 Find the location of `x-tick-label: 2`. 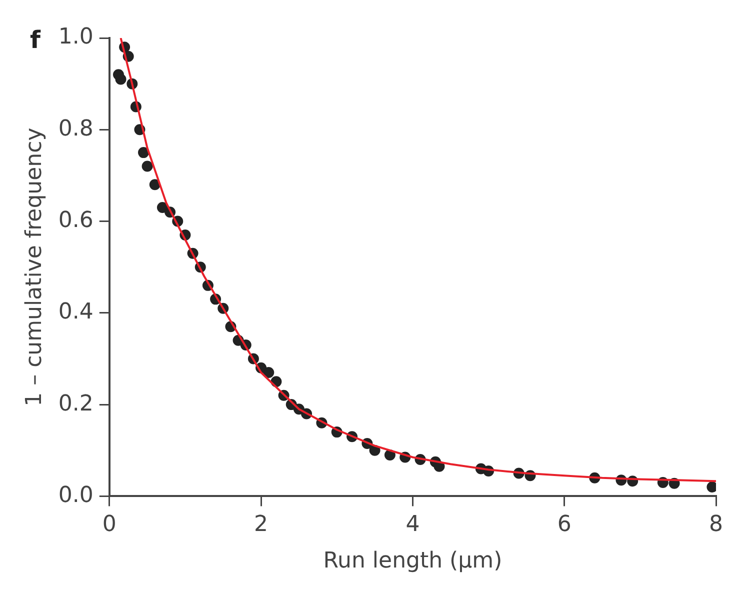

x-tick-label: 2 is located at coordinates (261, 525).